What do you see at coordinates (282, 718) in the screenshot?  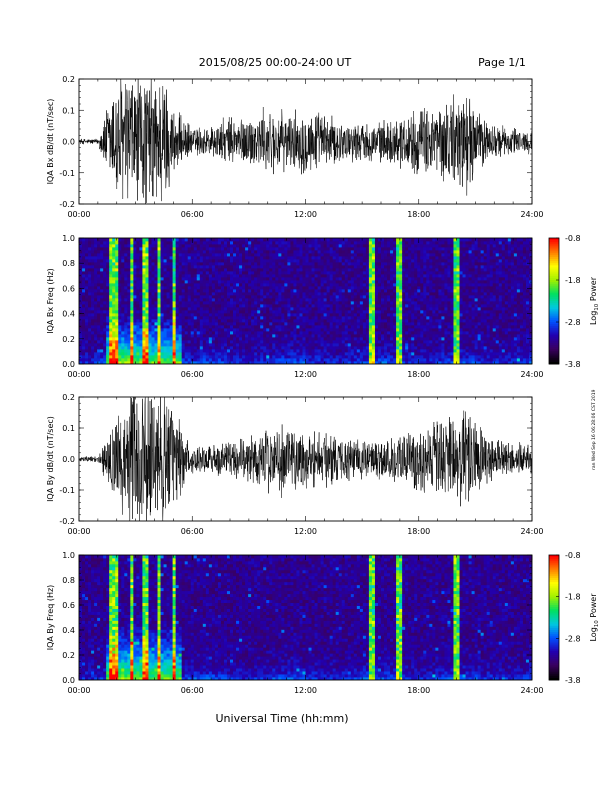 I see `x-axis-title: Universal Time (hh:mm)` at bounding box center [282, 718].